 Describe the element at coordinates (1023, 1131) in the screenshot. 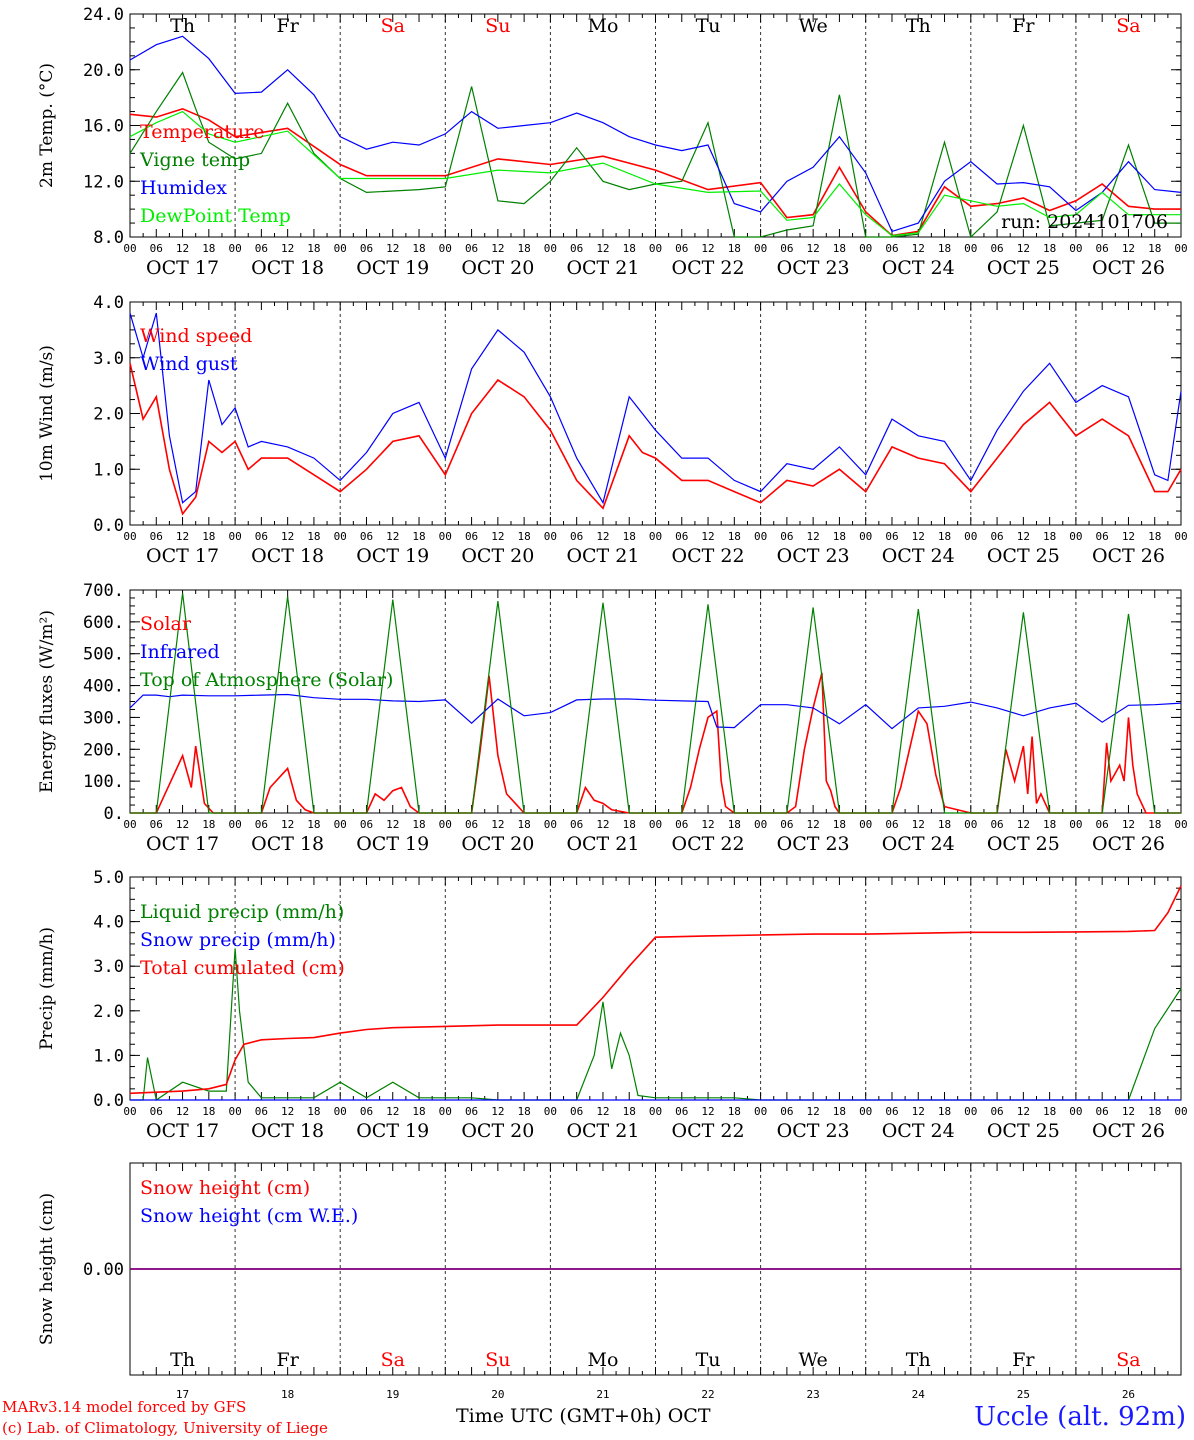

I see `date-label: OCT 25` at that location.